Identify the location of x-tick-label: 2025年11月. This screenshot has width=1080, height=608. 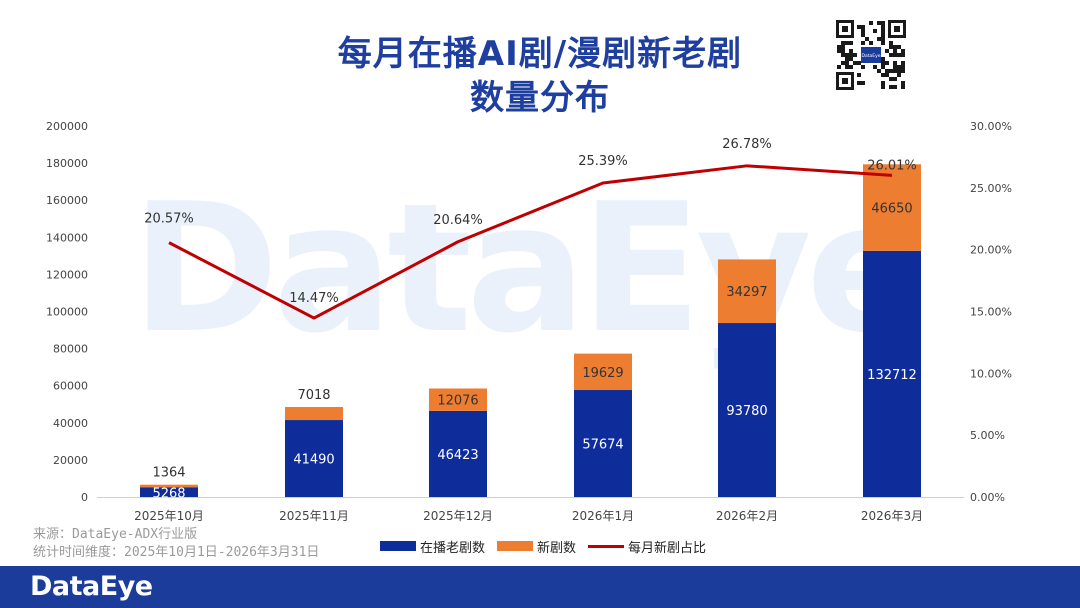
(314, 516).